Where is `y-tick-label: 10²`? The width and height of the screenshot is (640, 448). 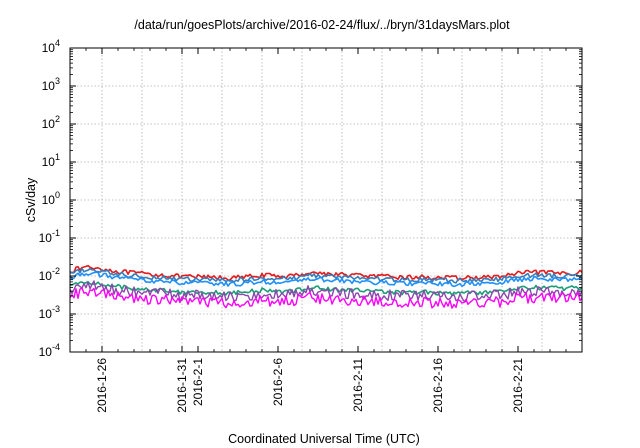 y-tick-label: 10² is located at coordinates (51, 122).